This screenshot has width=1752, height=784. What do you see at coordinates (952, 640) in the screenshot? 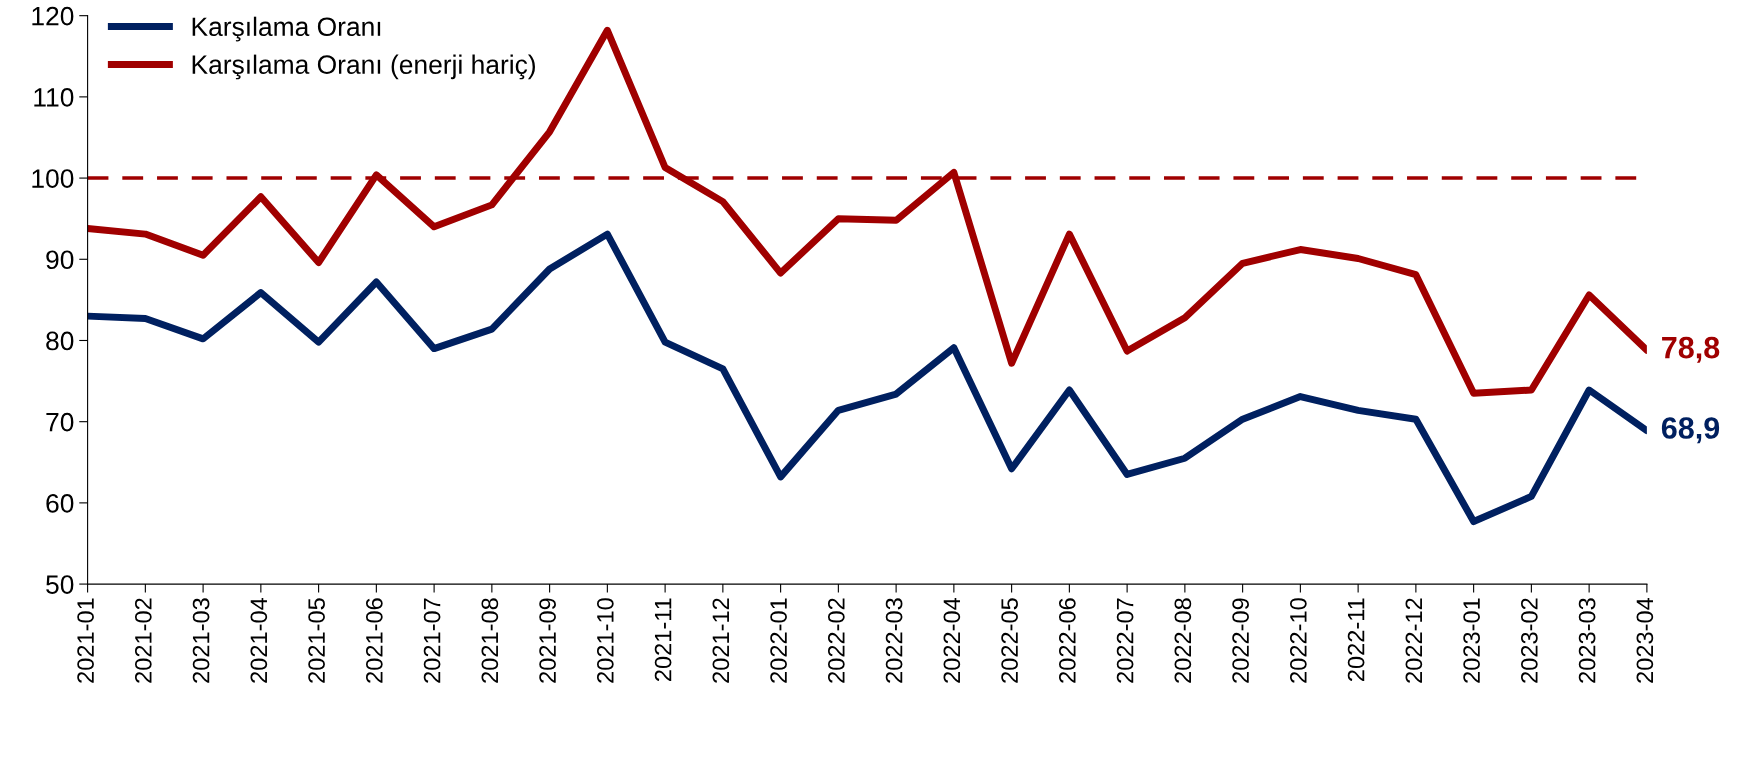
I see `x-tick-label: 2022-04` at bounding box center [952, 640].